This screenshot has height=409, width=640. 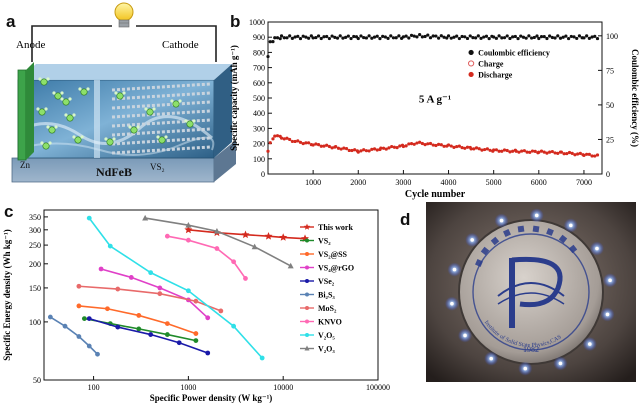 I want to click on panel-c-label: c, so click(x=9, y=211).